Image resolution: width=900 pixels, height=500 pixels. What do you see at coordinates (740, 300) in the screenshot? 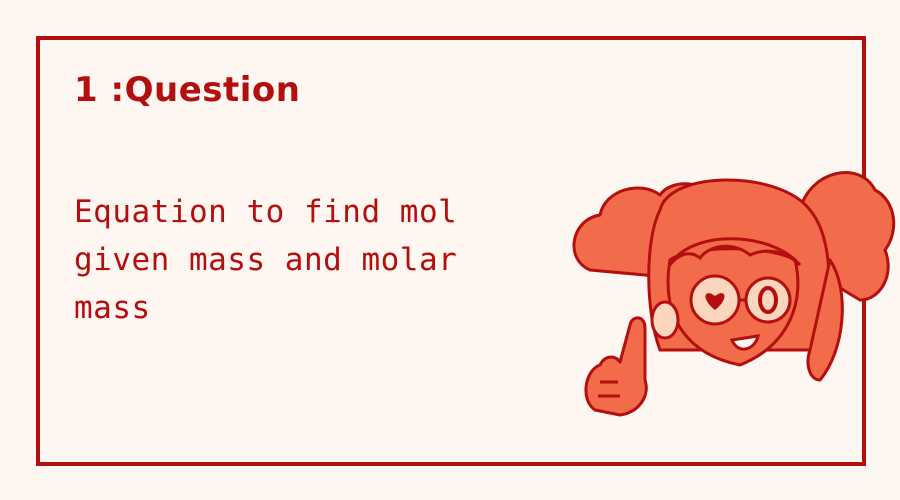
I see `glasses-icon` at bounding box center [740, 300].